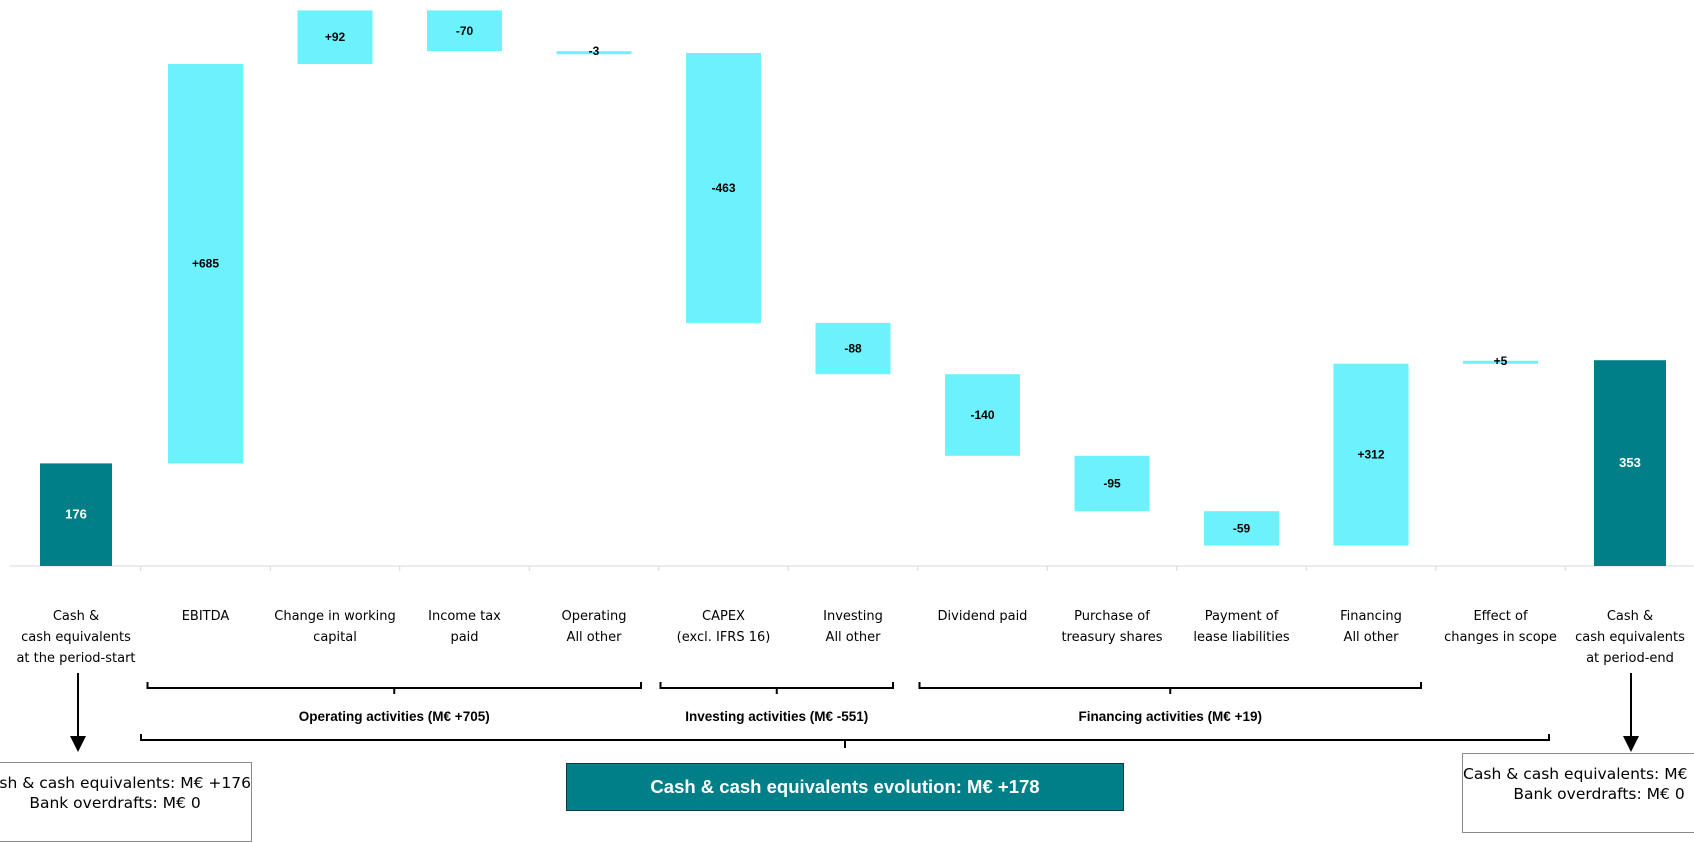  I want to click on group-label-0: Operating activities (M€ +705), so click(394, 716).